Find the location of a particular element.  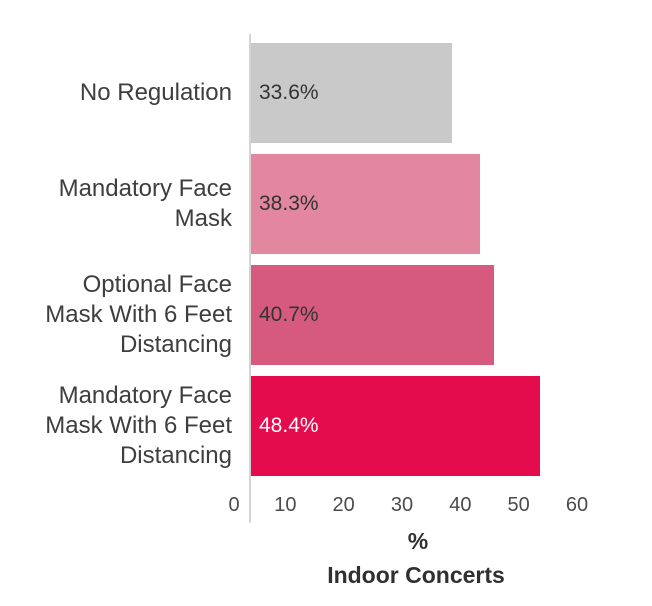

bar-value-label: 38.3% is located at coordinates (289, 203).